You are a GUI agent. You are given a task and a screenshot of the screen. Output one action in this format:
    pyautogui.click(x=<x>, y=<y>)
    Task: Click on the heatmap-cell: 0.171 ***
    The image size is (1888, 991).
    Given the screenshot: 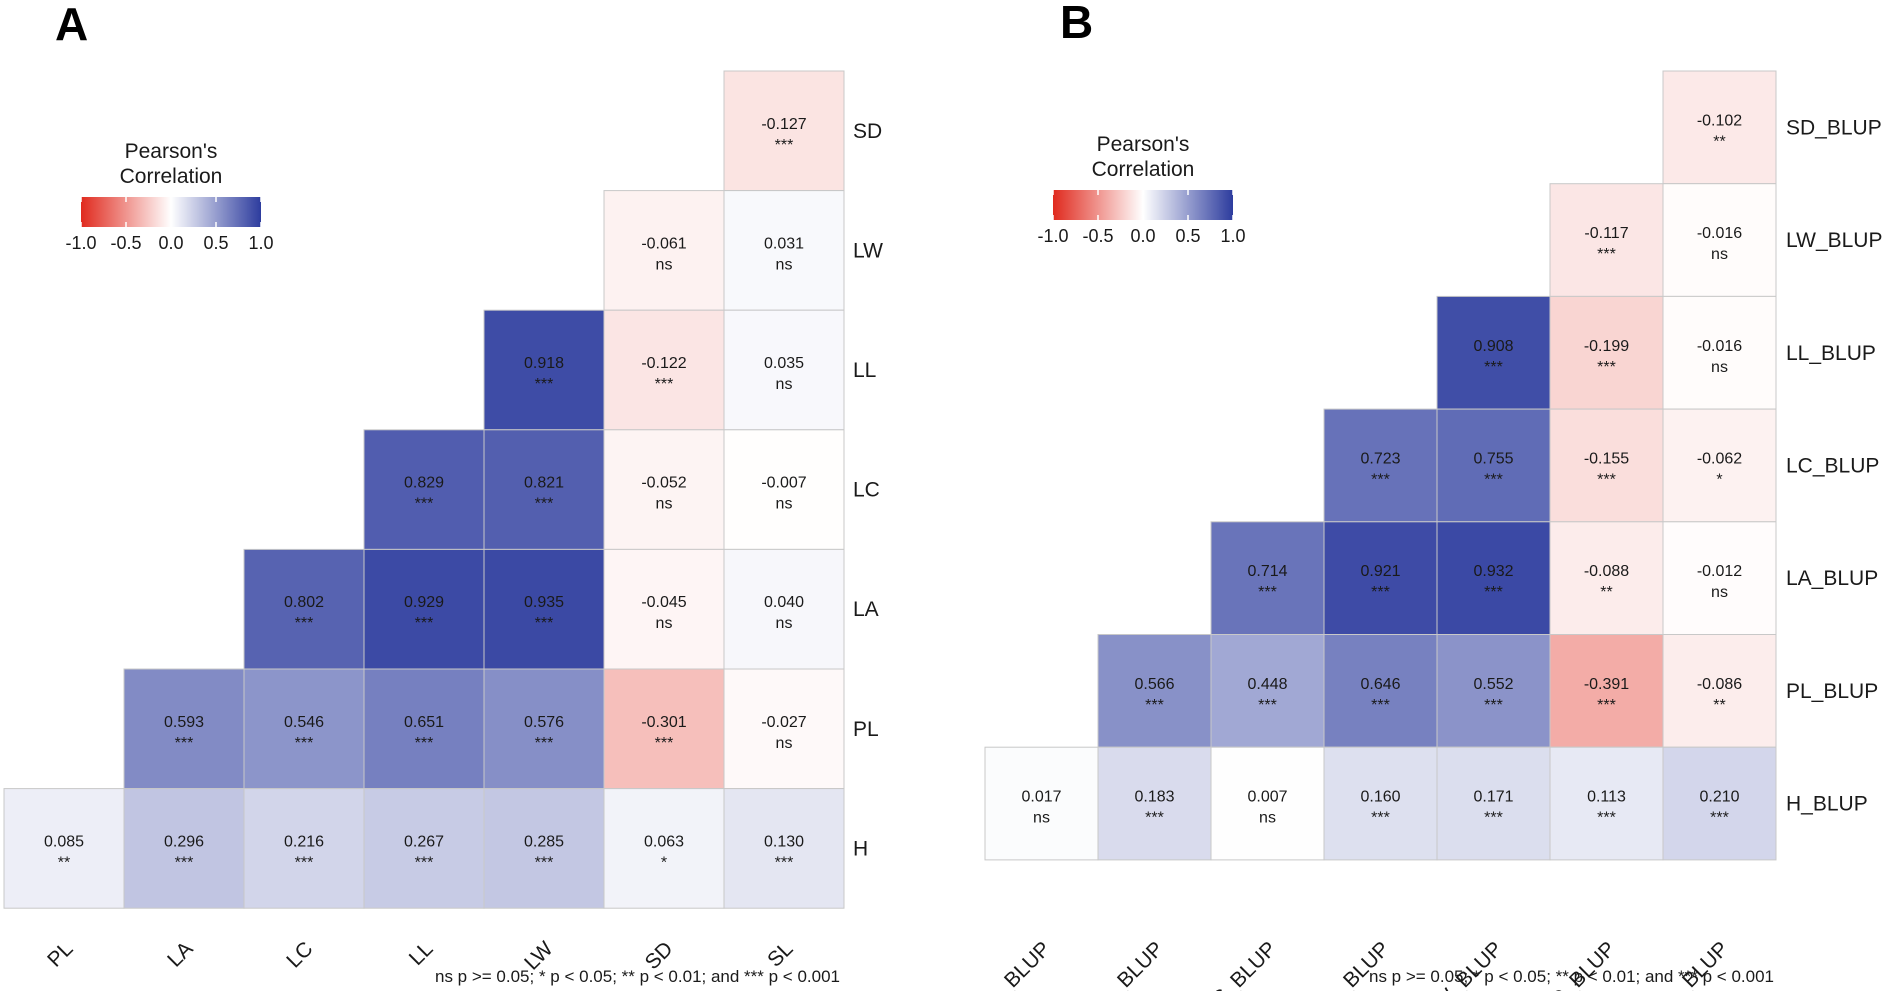 What is the action you would take?
    pyautogui.click(x=1493, y=803)
    